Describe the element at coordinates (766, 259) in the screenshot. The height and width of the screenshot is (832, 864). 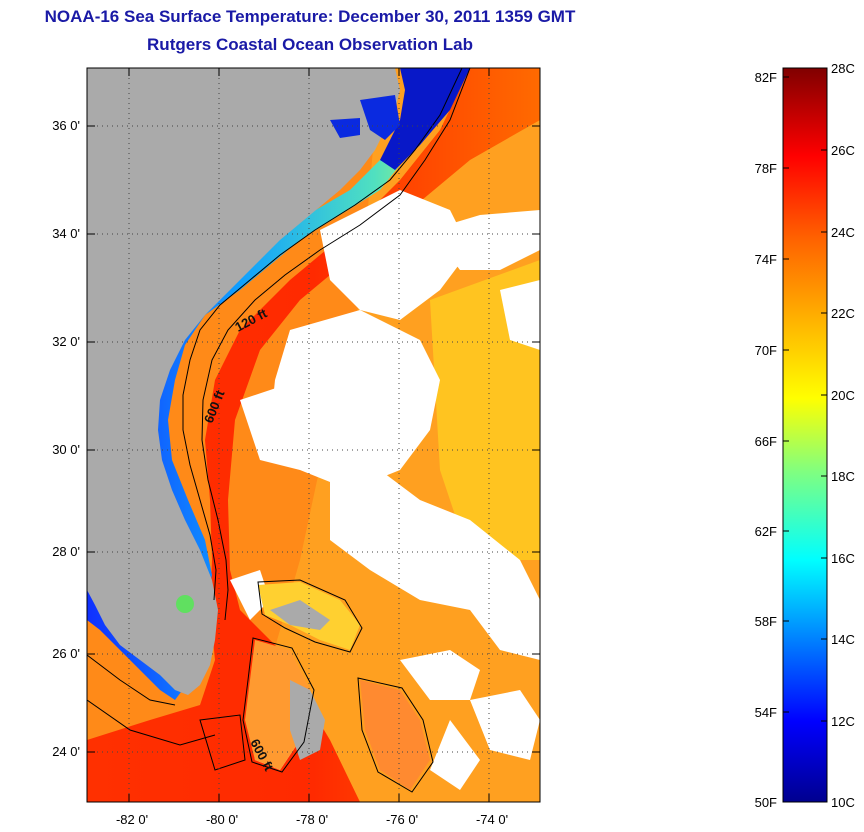
I see `colorbar-f-label: 74F` at that location.